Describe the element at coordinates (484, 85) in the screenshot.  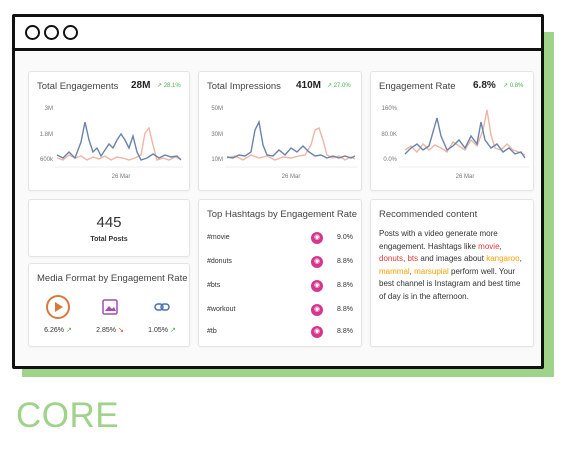
I see `card-value: 6.8%` at that location.